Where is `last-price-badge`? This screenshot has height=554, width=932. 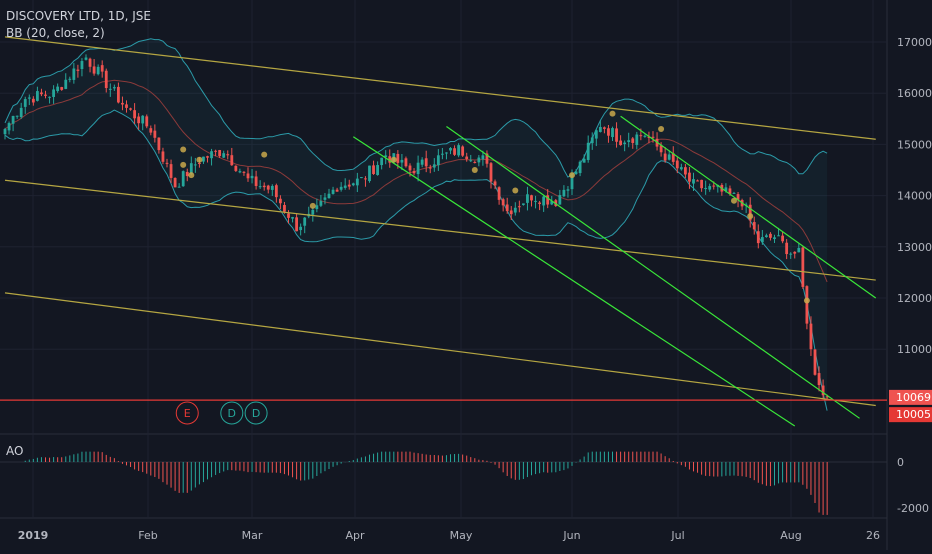 last-price-badge is located at coordinates (910, 397).